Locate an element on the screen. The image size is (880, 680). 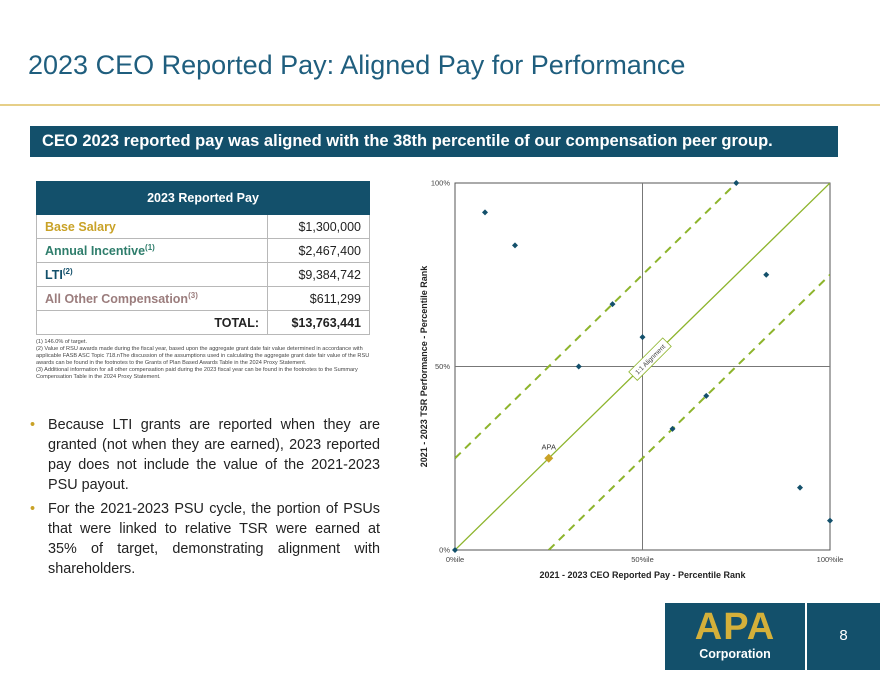
y-tick-label: 100% is located at coordinates (441, 183).